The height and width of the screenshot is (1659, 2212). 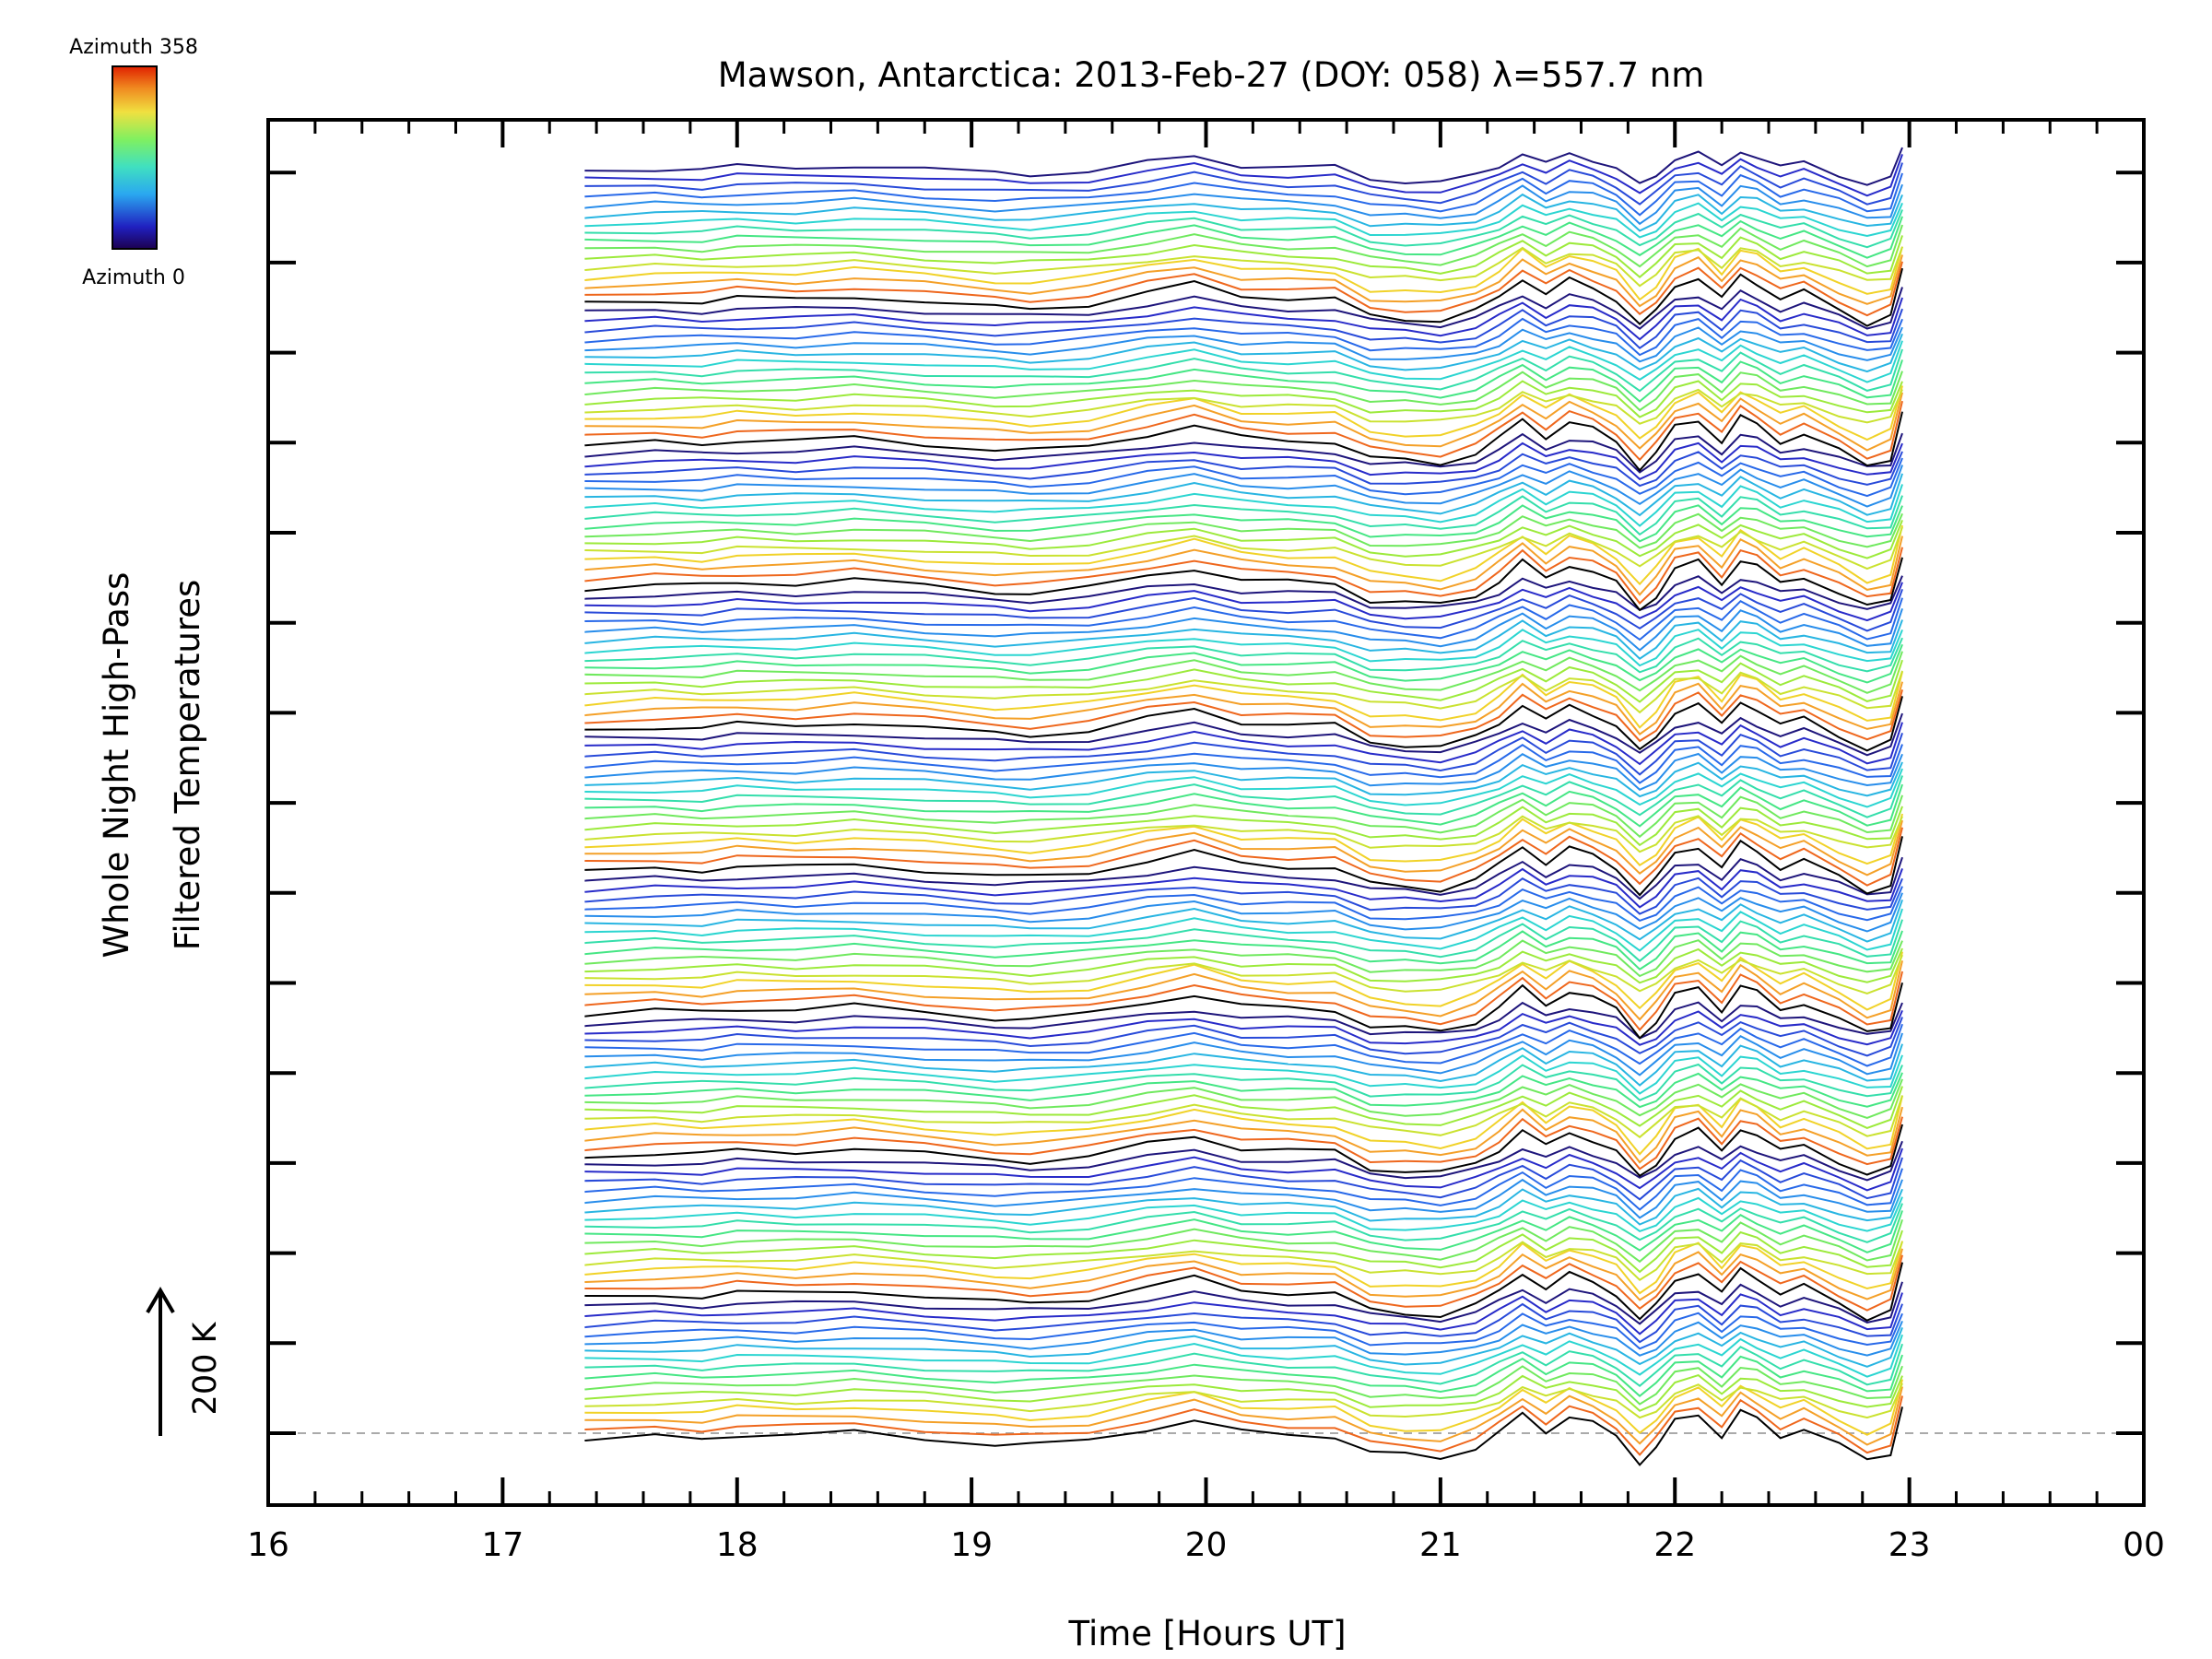 I want to click on x-tick-label: 00, so click(x=2144, y=1545).